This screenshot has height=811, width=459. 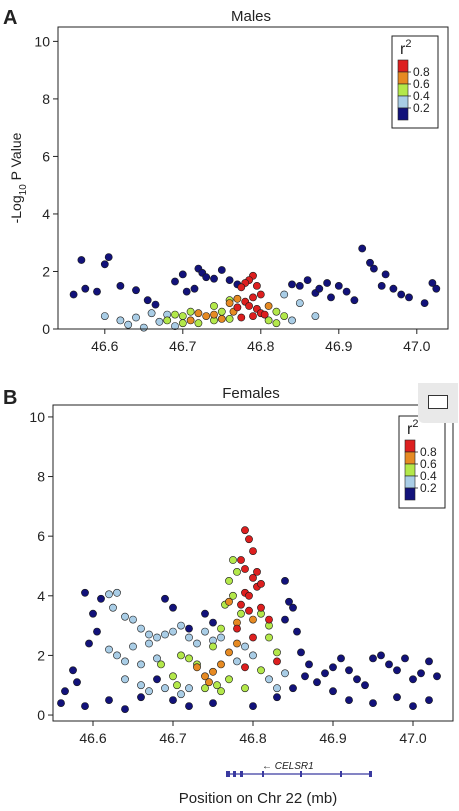 I want to click on panel-letter-b: B, so click(x=10, y=398).